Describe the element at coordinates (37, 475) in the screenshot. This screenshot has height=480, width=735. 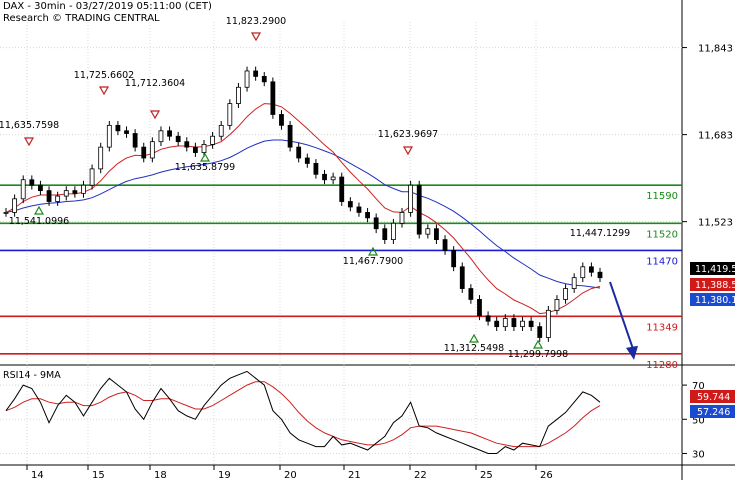
I see `day-tick-label: 14` at that location.